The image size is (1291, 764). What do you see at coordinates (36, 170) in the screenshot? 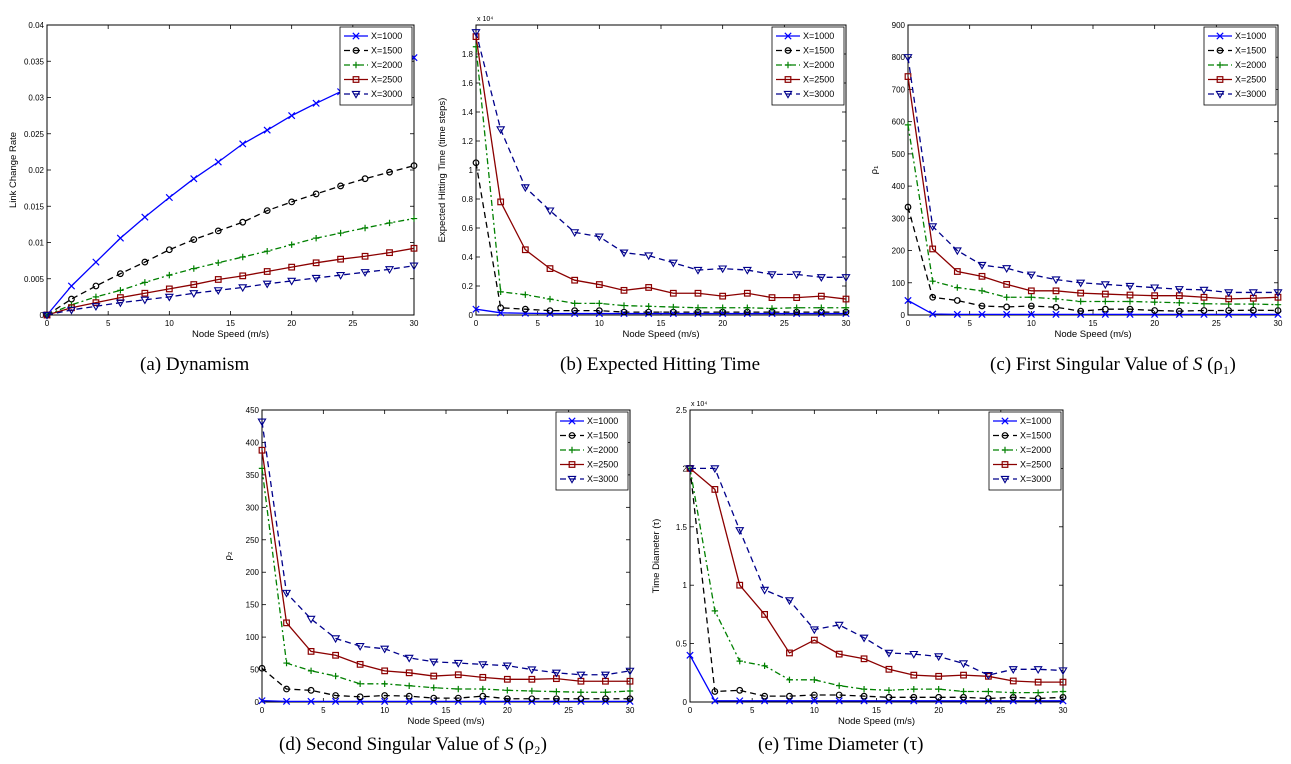
I see `chart-a-ytick-label: 0.02` at bounding box center [36, 170].